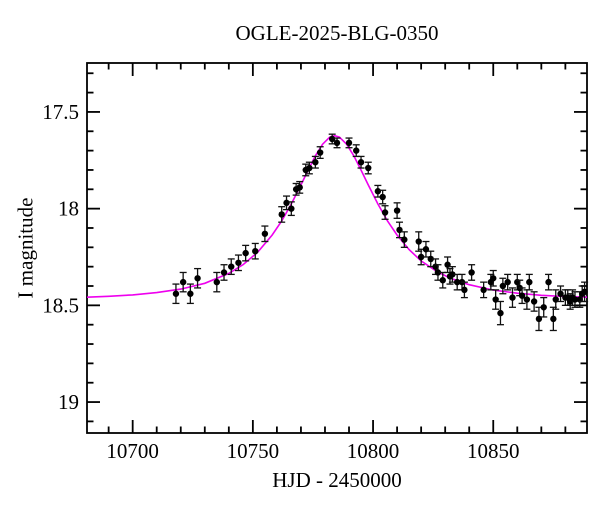 The image size is (600, 512). Describe the element at coordinates (60, 305) in the screenshot. I see `svg-text: 18.5` at that location.